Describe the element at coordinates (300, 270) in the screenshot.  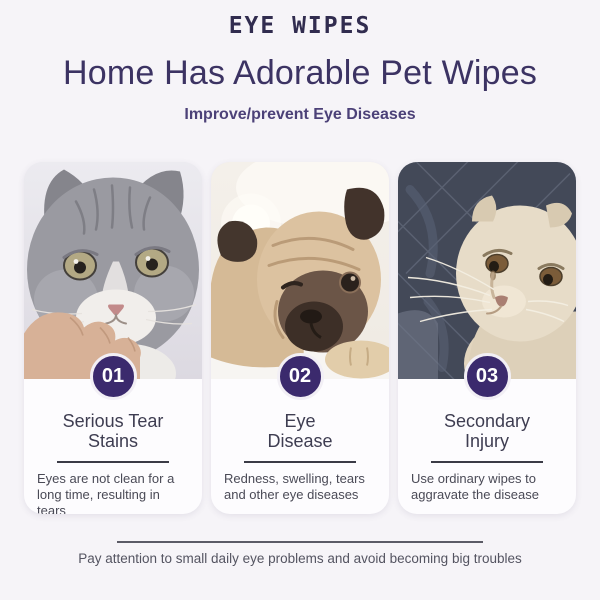
I see `pug-photo` at that location.